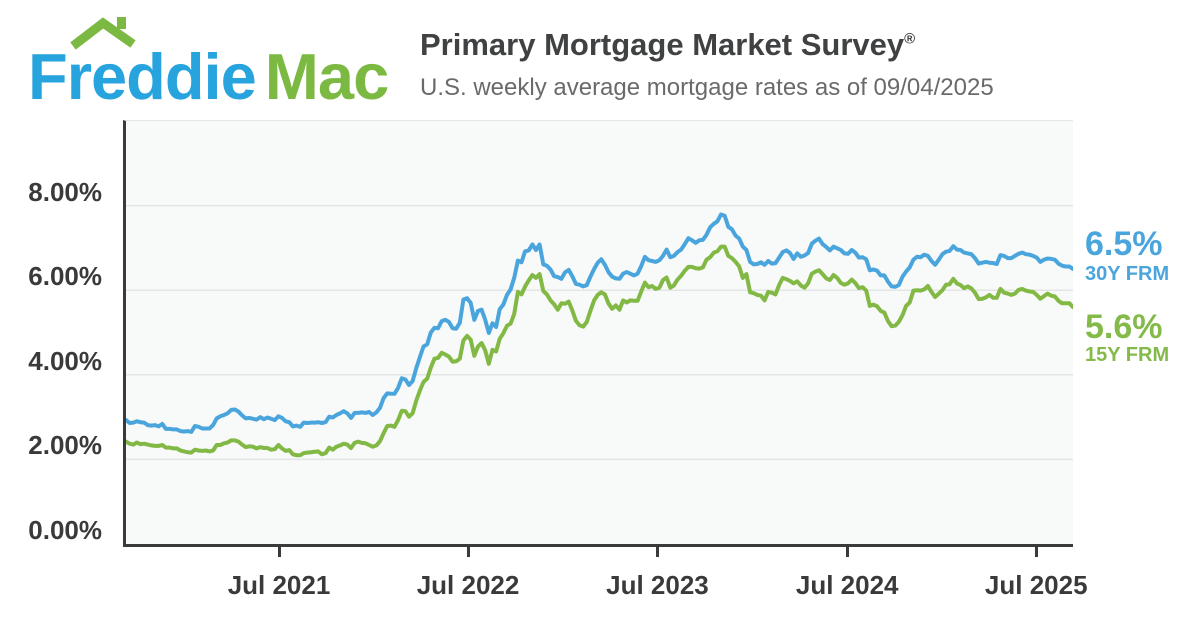  I want to click on y-axis-label: 8.00%, so click(65, 191).